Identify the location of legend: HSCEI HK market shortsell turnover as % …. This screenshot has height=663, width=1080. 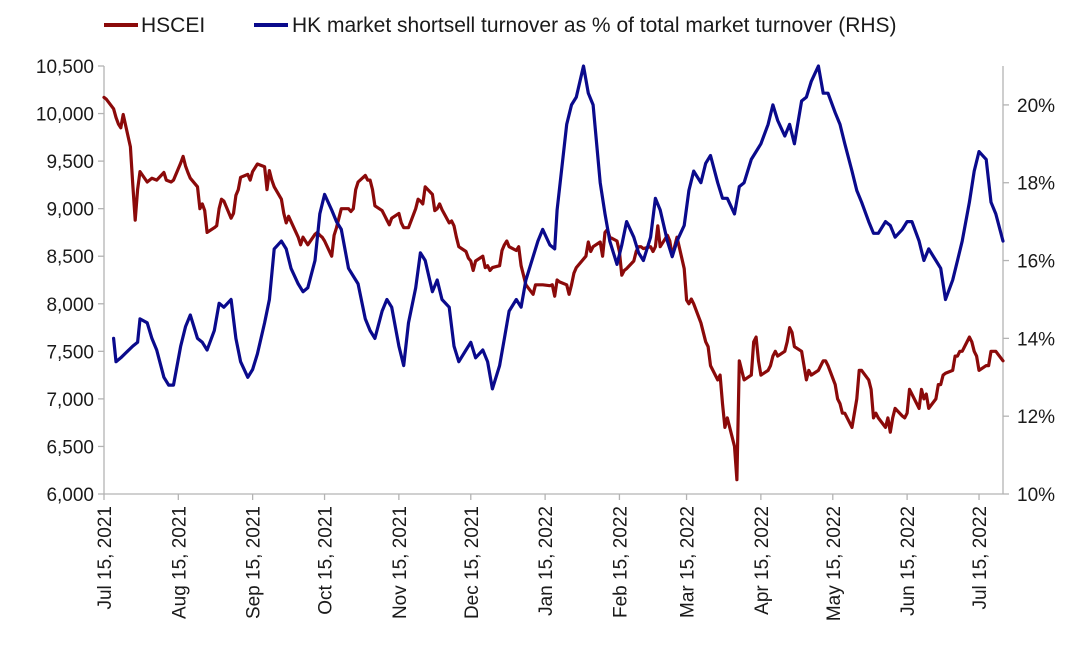
(500, 25).